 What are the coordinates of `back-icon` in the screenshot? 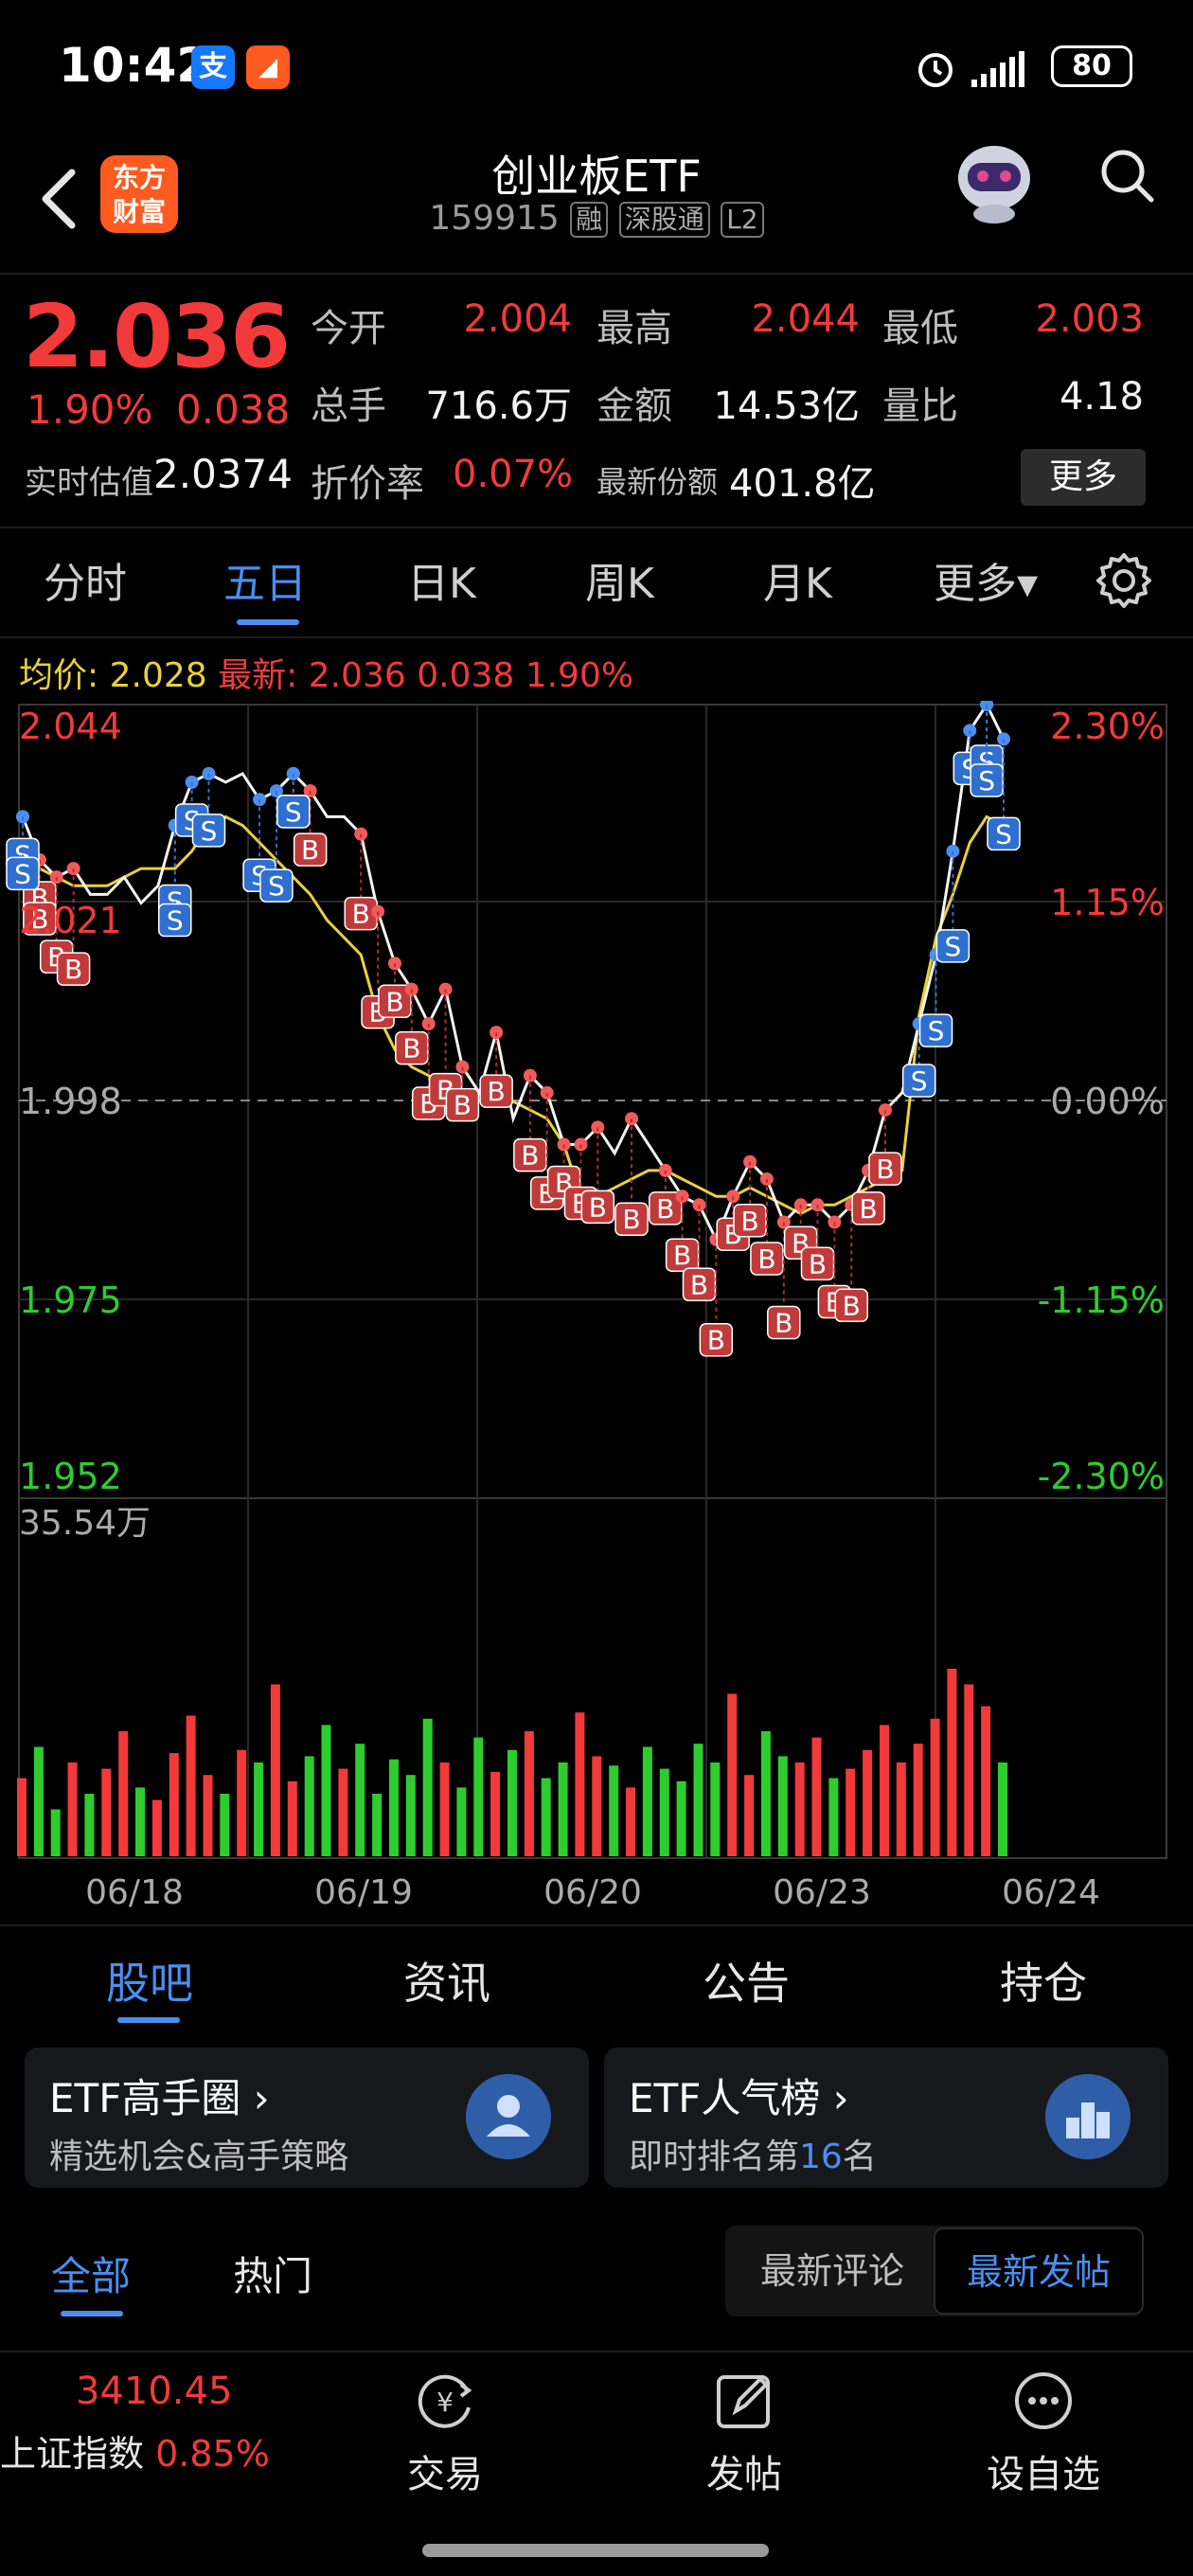 It's located at (60, 199).